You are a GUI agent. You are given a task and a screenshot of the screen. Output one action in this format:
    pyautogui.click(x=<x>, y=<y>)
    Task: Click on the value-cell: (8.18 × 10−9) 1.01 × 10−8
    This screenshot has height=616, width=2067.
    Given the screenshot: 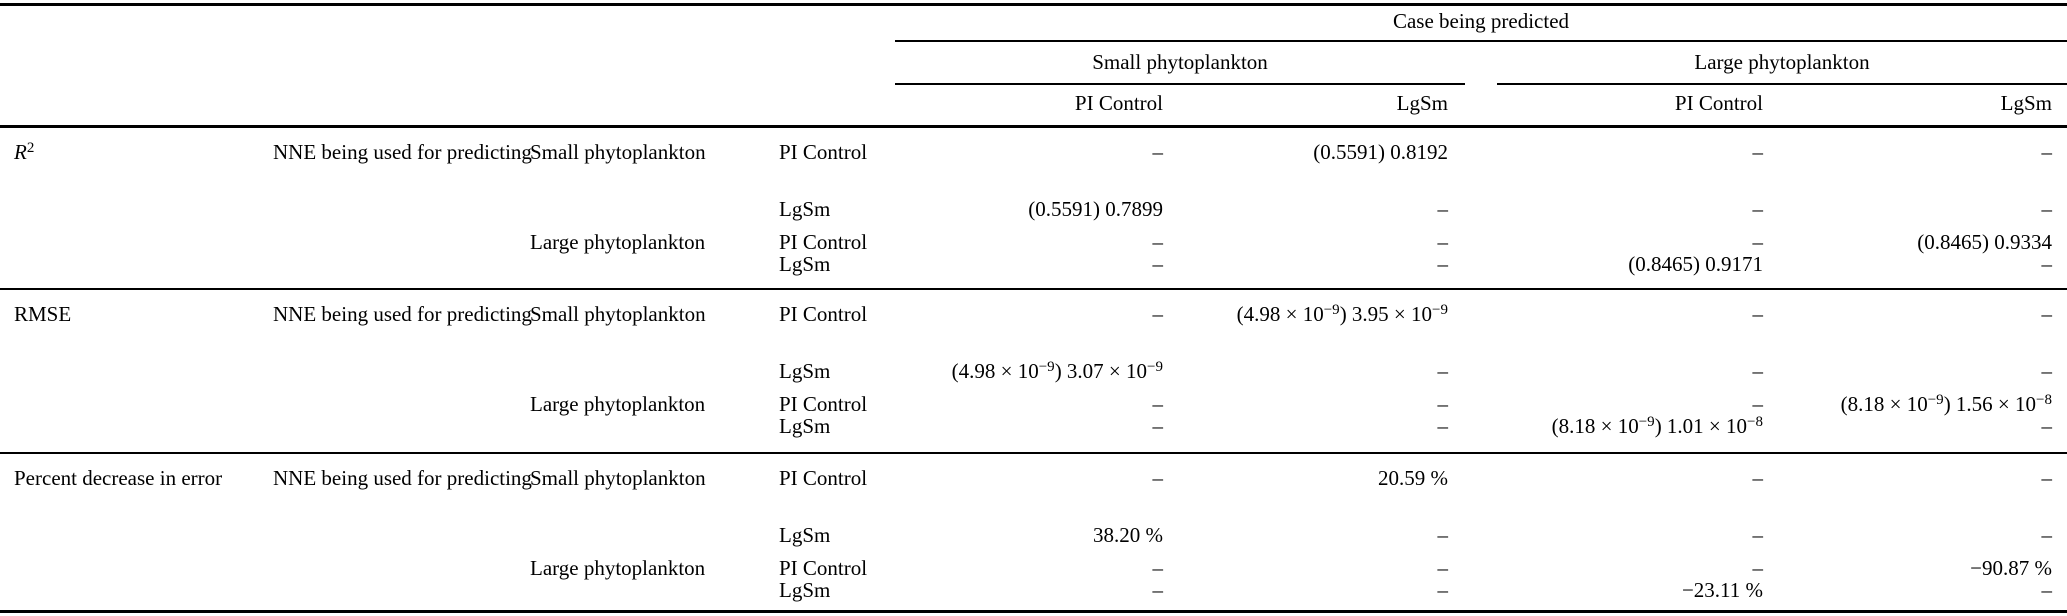 What is the action you would take?
    pyautogui.click(x=1657, y=426)
    